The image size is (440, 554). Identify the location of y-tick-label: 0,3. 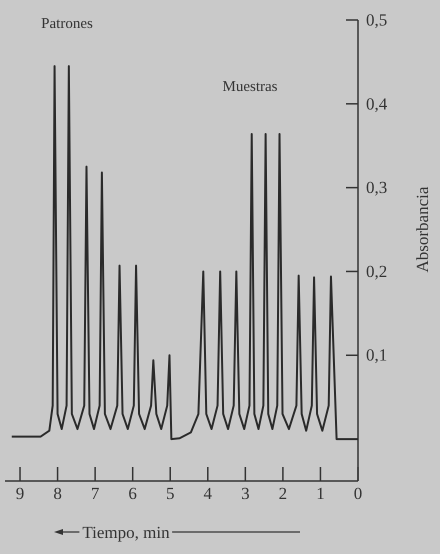
(377, 188).